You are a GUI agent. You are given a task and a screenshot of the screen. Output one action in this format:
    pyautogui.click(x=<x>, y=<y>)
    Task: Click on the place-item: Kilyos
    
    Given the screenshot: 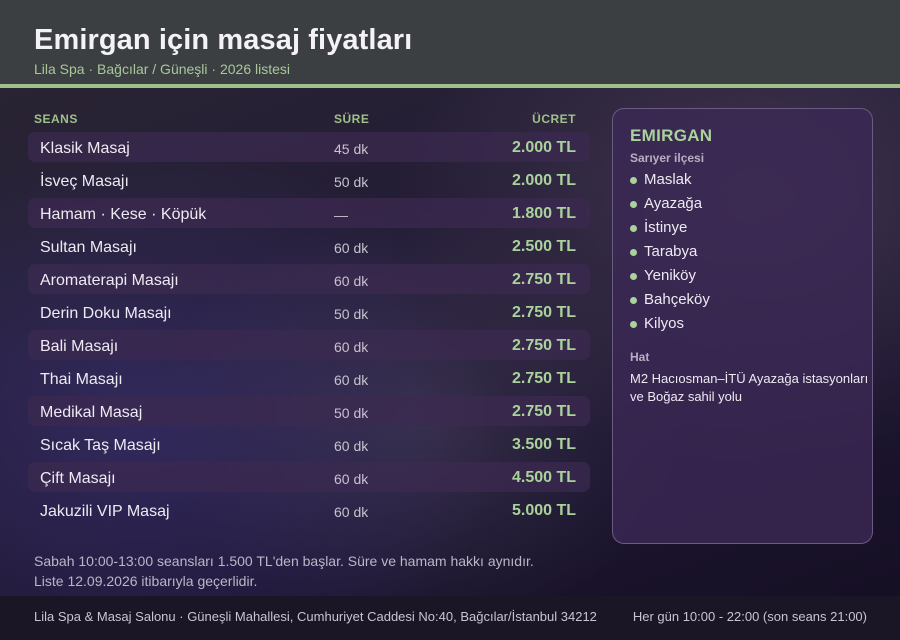 What is the action you would take?
    pyautogui.click(x=670, y=327)
    